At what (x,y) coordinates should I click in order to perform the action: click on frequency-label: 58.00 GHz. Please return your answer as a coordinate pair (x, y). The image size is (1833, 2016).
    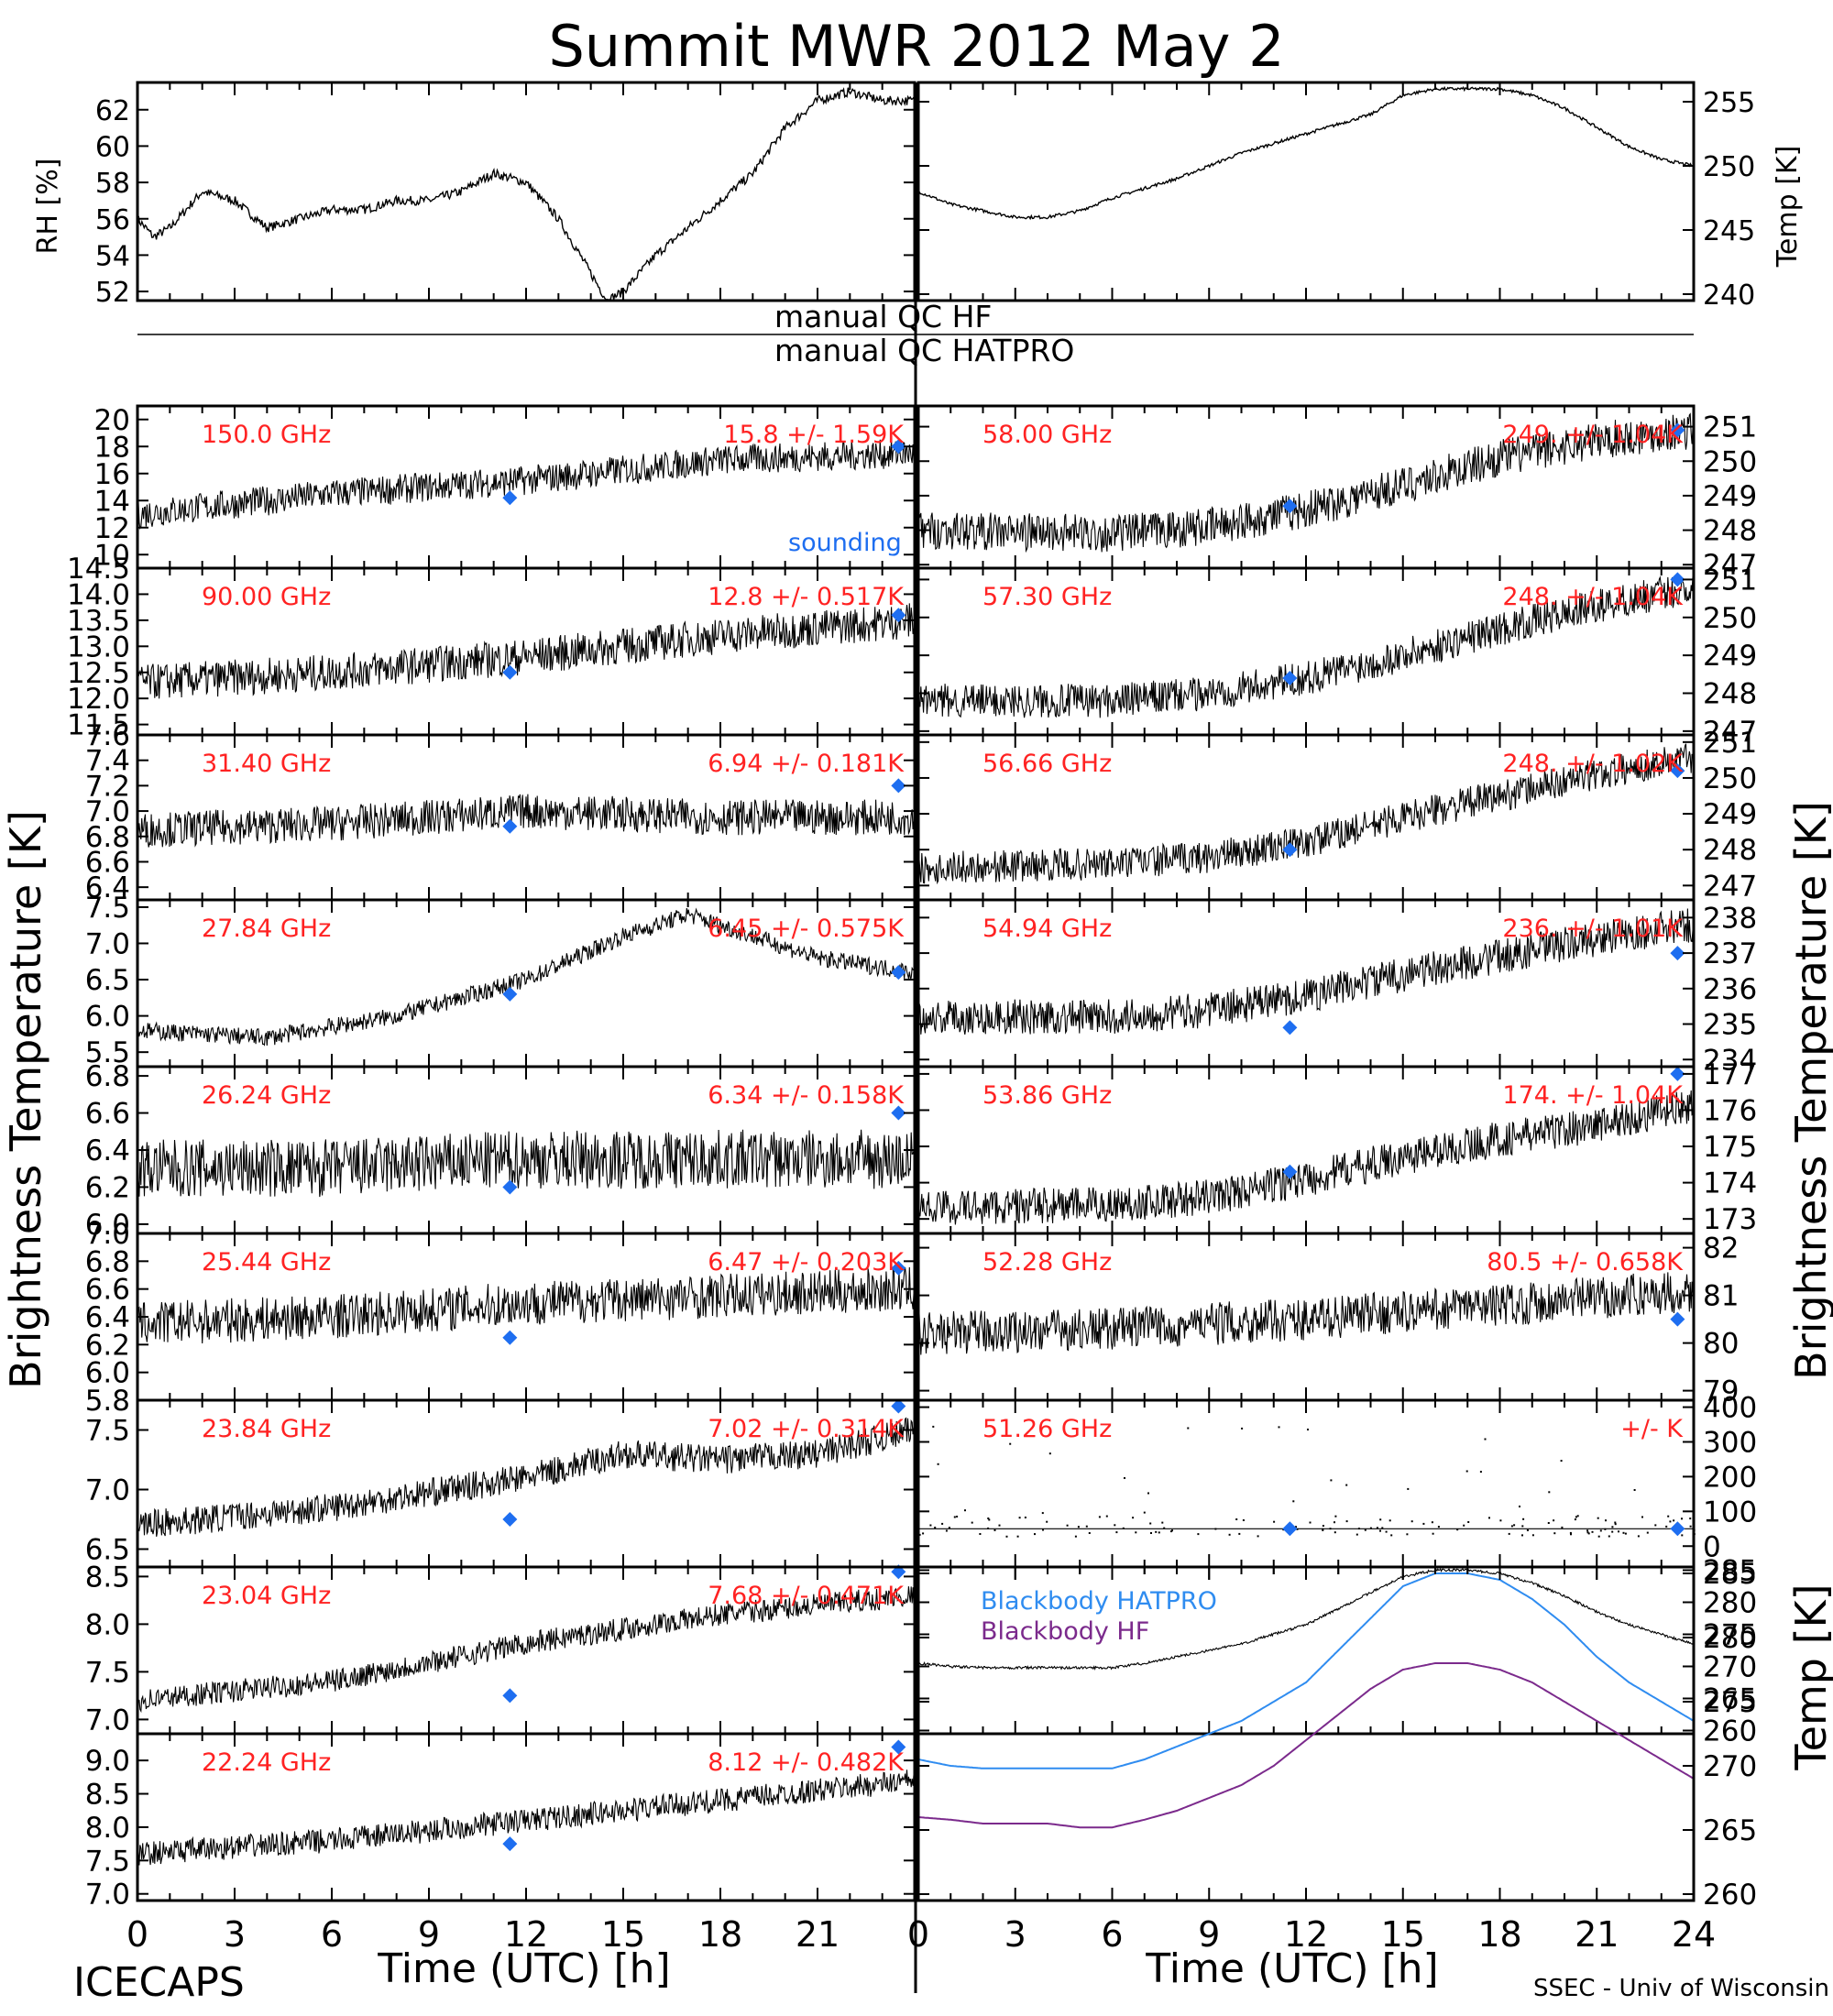
    Looking at the image, I should click on (1047, 435).